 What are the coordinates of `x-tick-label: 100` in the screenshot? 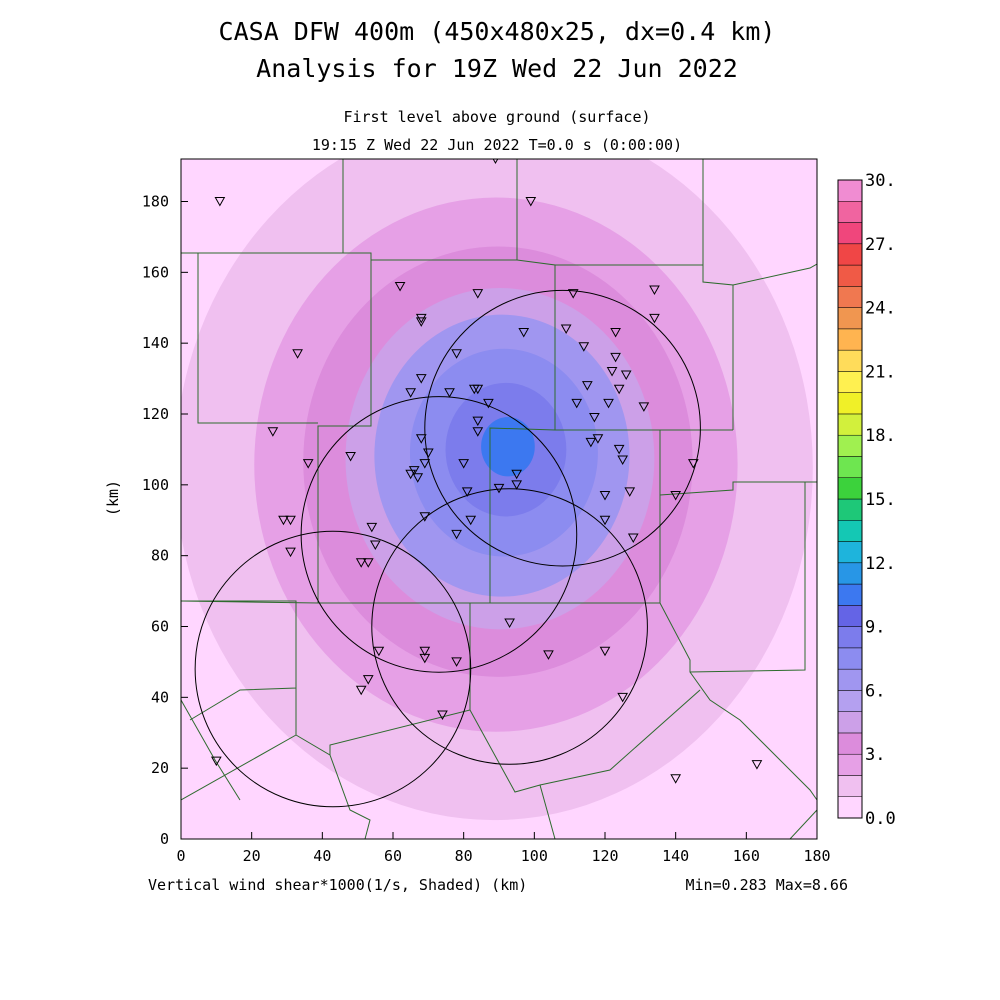 It's located at (534, 856).